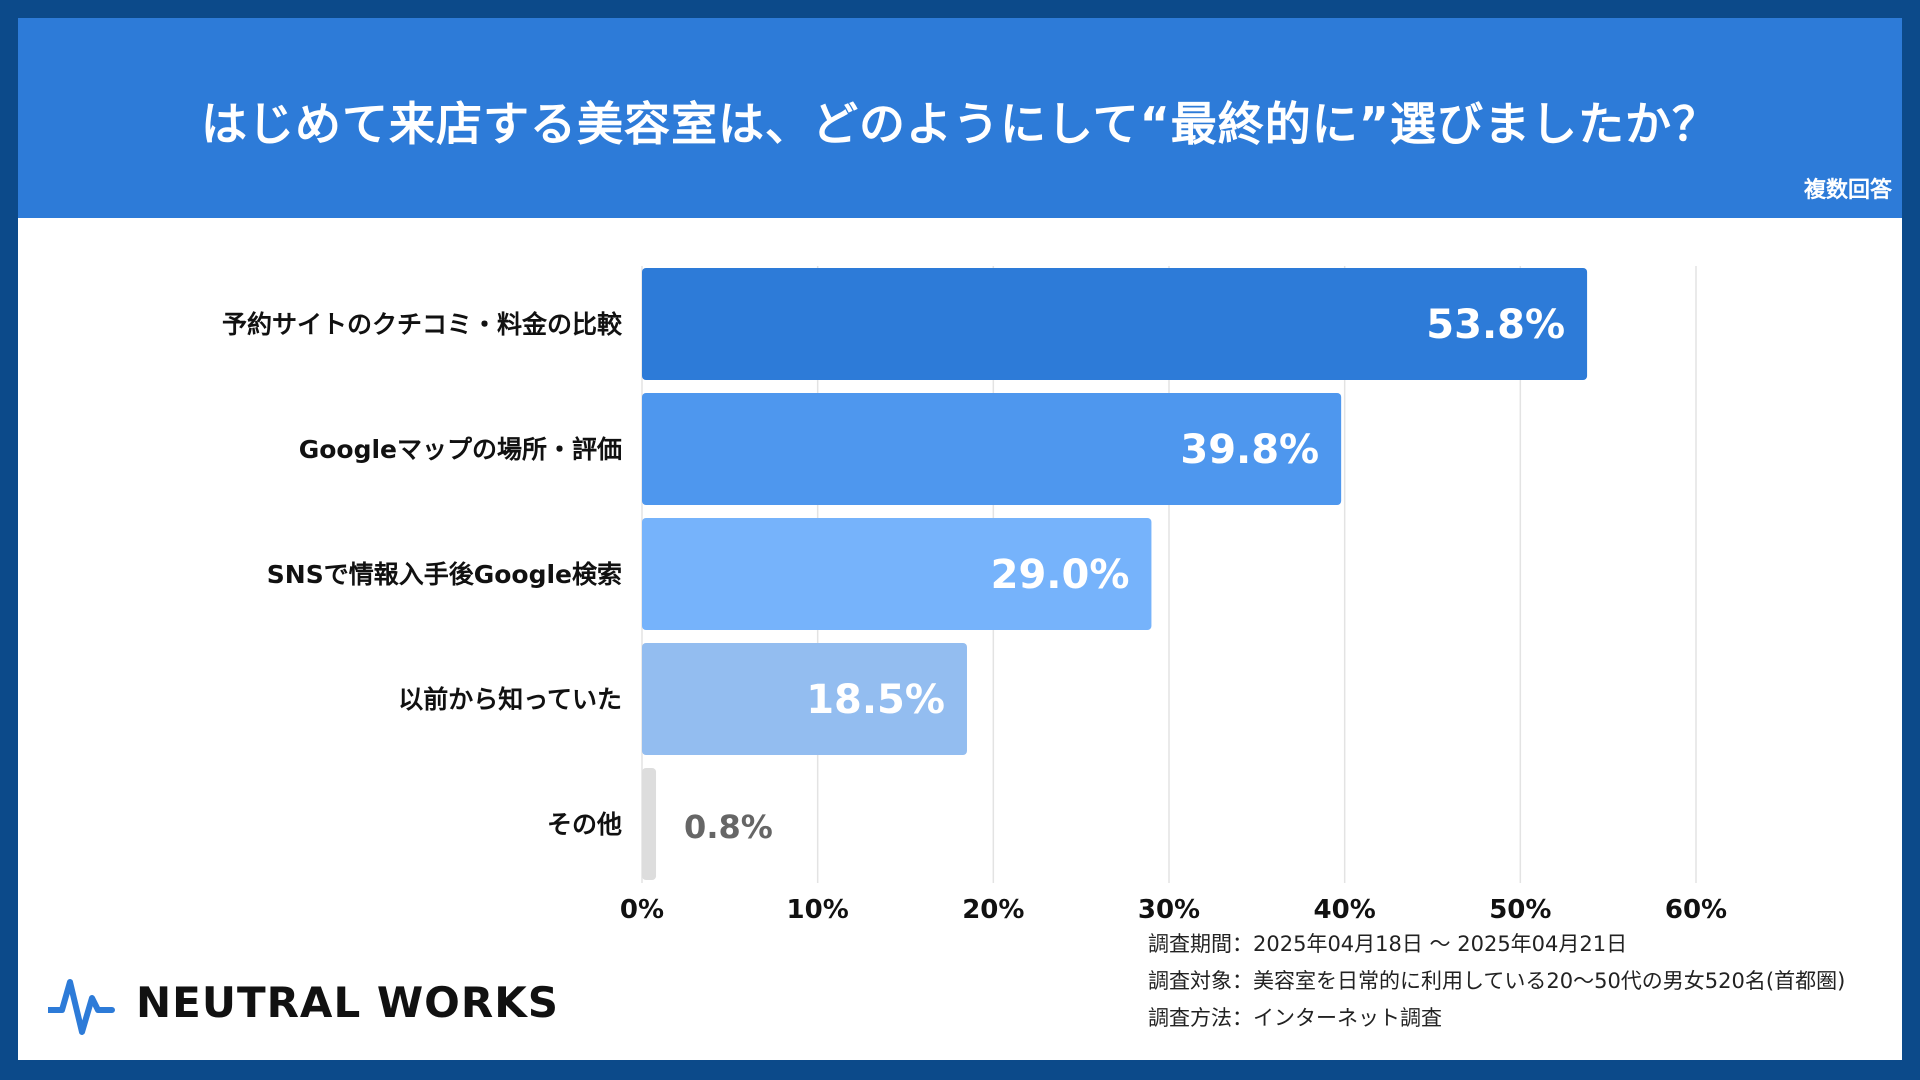  Describe the element at coordinates (444, 574) in the screenshot. I see `category-label: SNSで情報入手後Google検索` at that location.